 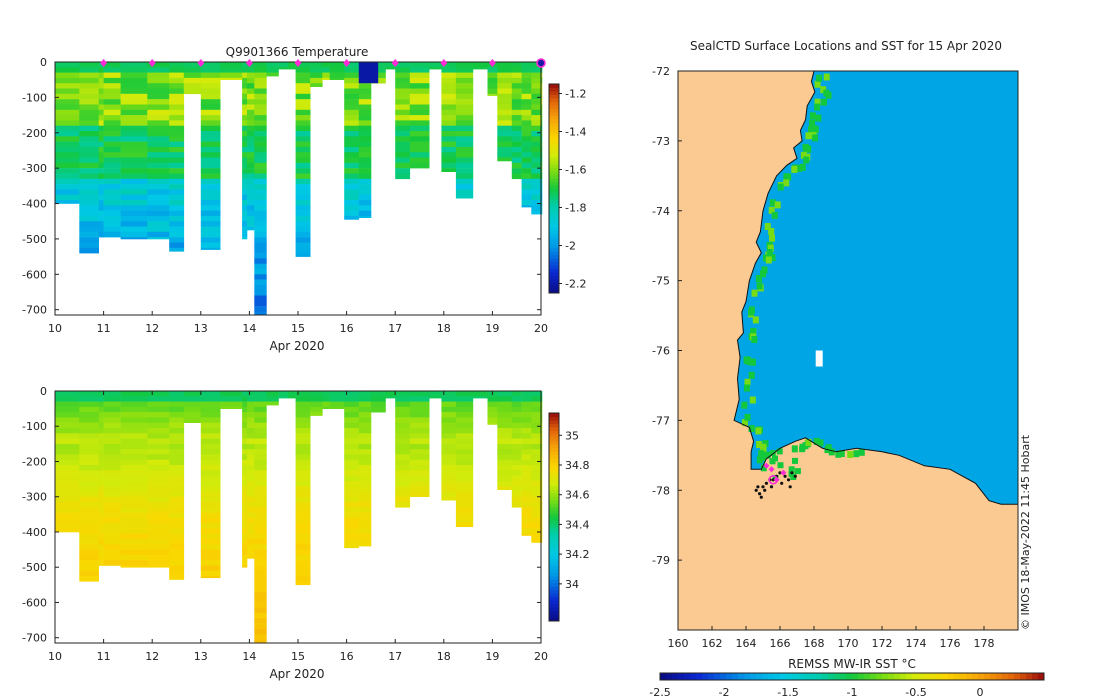 What do you see at coordinates (444, 328) in the screenshot?
I see `x-tick-label: 18` at bounding box center [444, 328].